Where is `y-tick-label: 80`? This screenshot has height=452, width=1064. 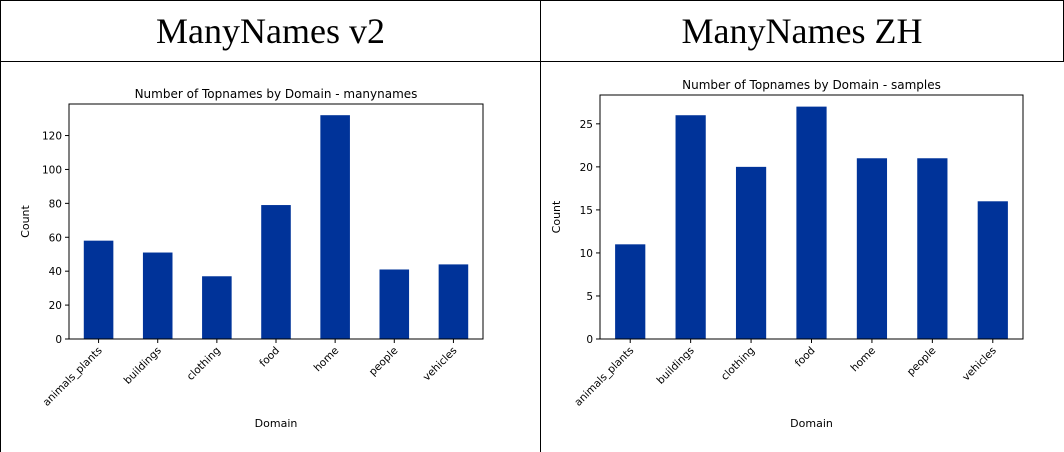 y-tick-label: 80 is located at coordinates (55, 204).